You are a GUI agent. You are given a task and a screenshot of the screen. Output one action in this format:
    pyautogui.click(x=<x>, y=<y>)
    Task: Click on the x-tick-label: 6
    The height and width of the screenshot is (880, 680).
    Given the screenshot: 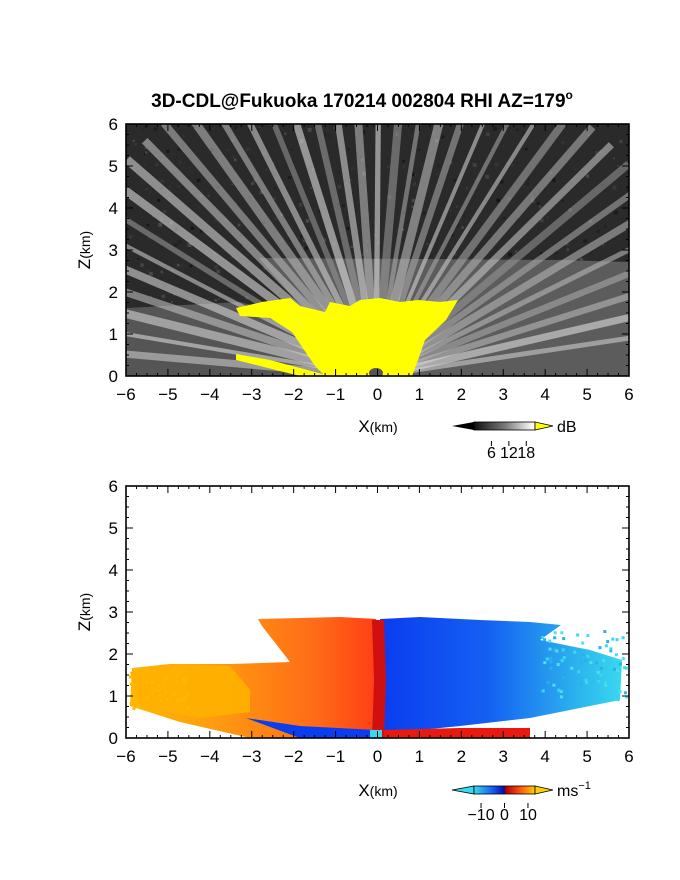 What is the action you would take?
    pyautogui.click(x=628, y=756)
    